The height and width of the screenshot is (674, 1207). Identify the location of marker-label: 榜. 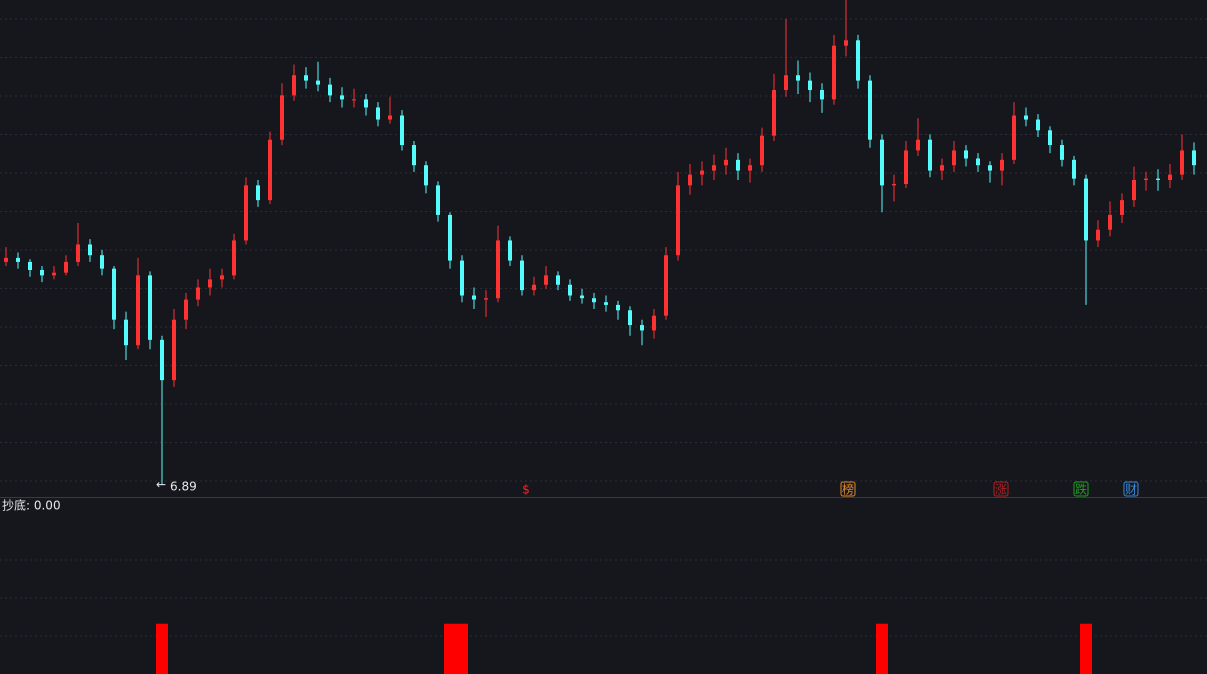
(848, 489).